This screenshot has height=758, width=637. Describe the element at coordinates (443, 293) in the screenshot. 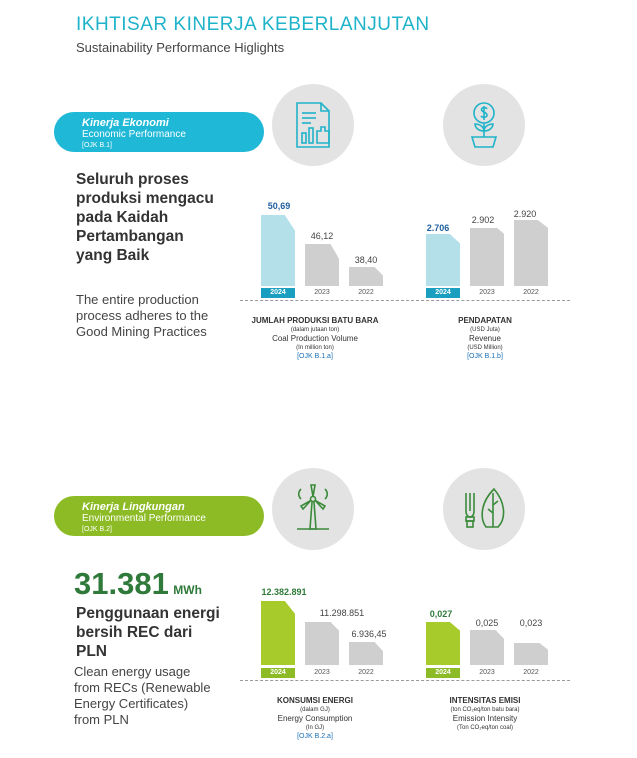

I see `revenue-year-2024: 2024` at that location.